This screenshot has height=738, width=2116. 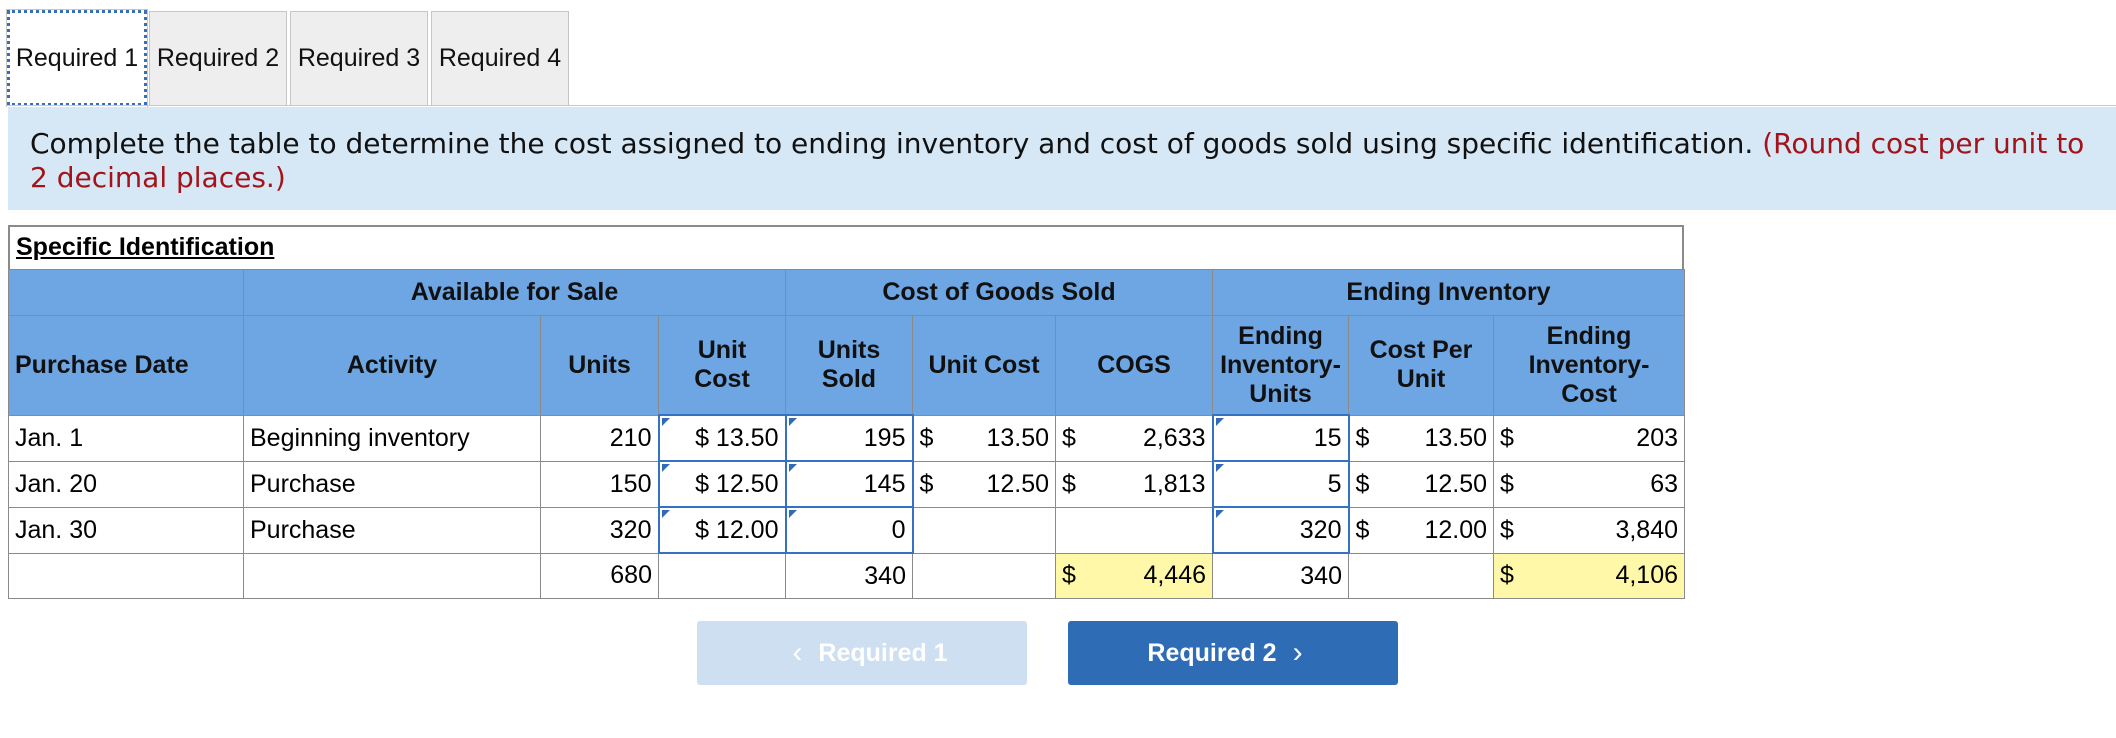 I want to click on purchase-date-cell: Jan. 1, so click(x=126, y=438).